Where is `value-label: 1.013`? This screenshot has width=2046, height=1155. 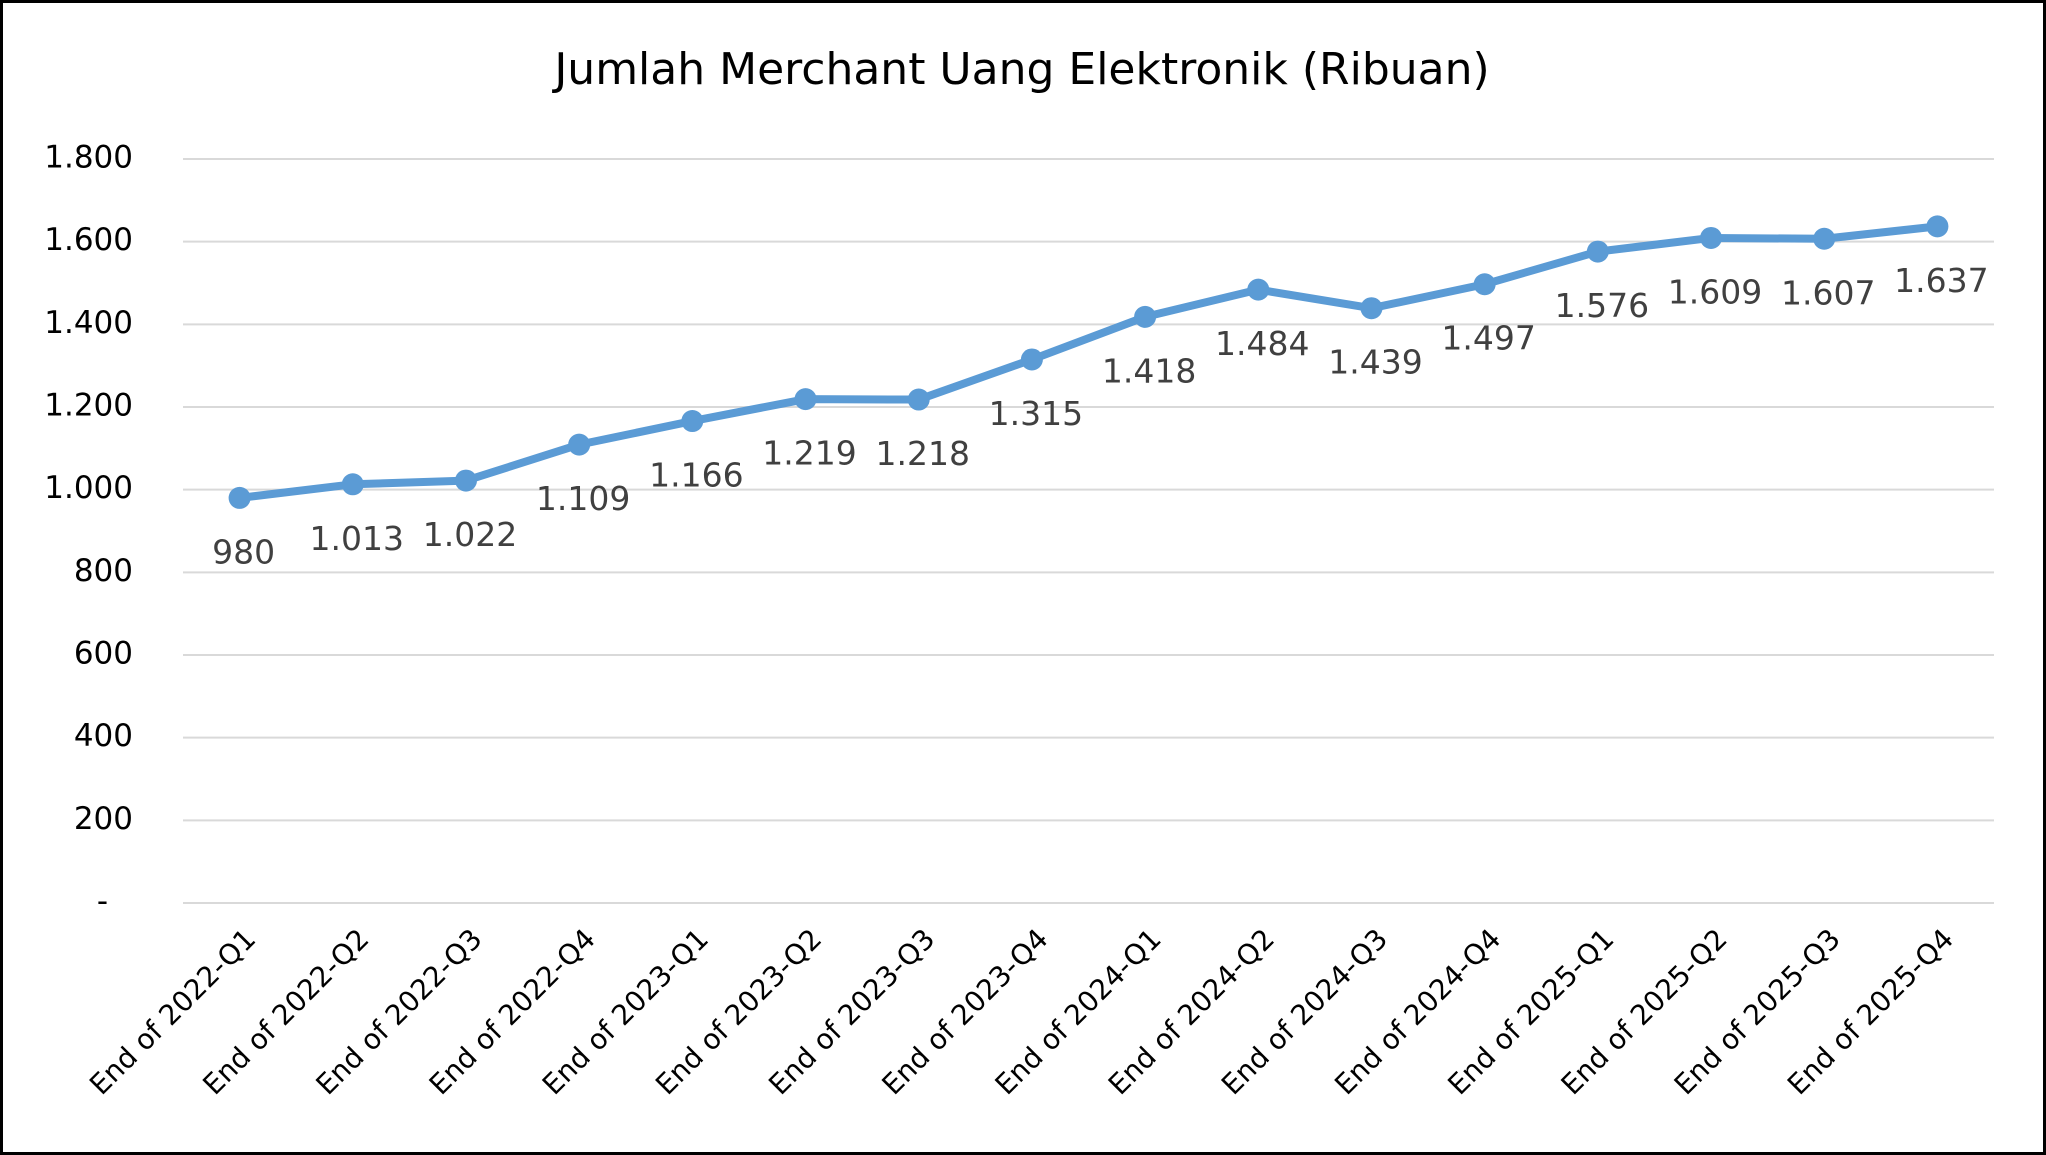 value-label: 1.013 is located at coordinates (357, 538).